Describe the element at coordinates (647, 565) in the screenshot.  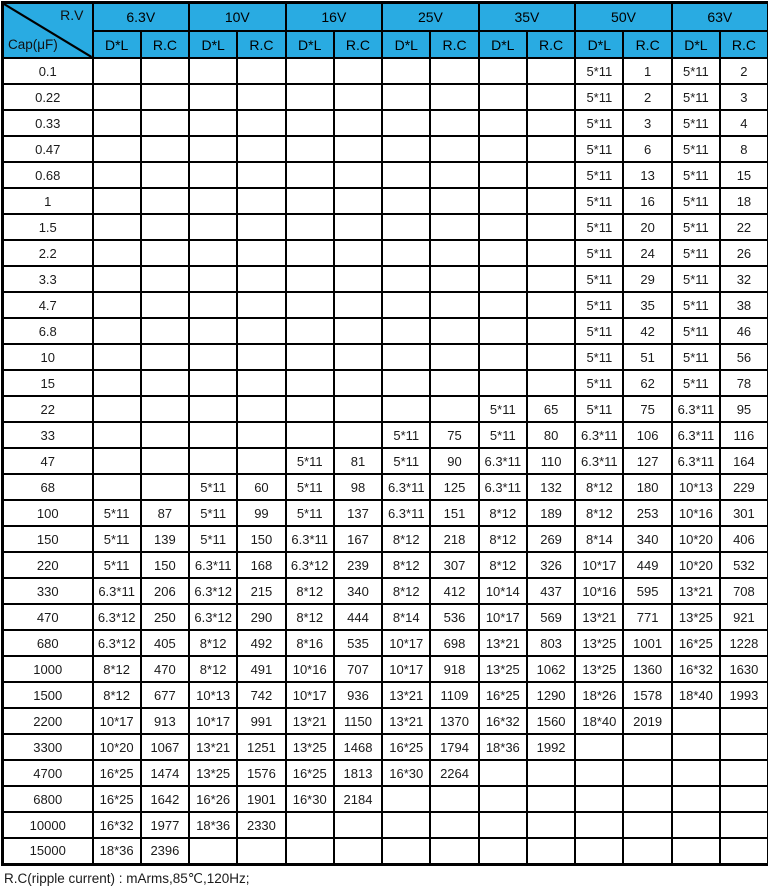
I see `rc-cell: 449` at that location.